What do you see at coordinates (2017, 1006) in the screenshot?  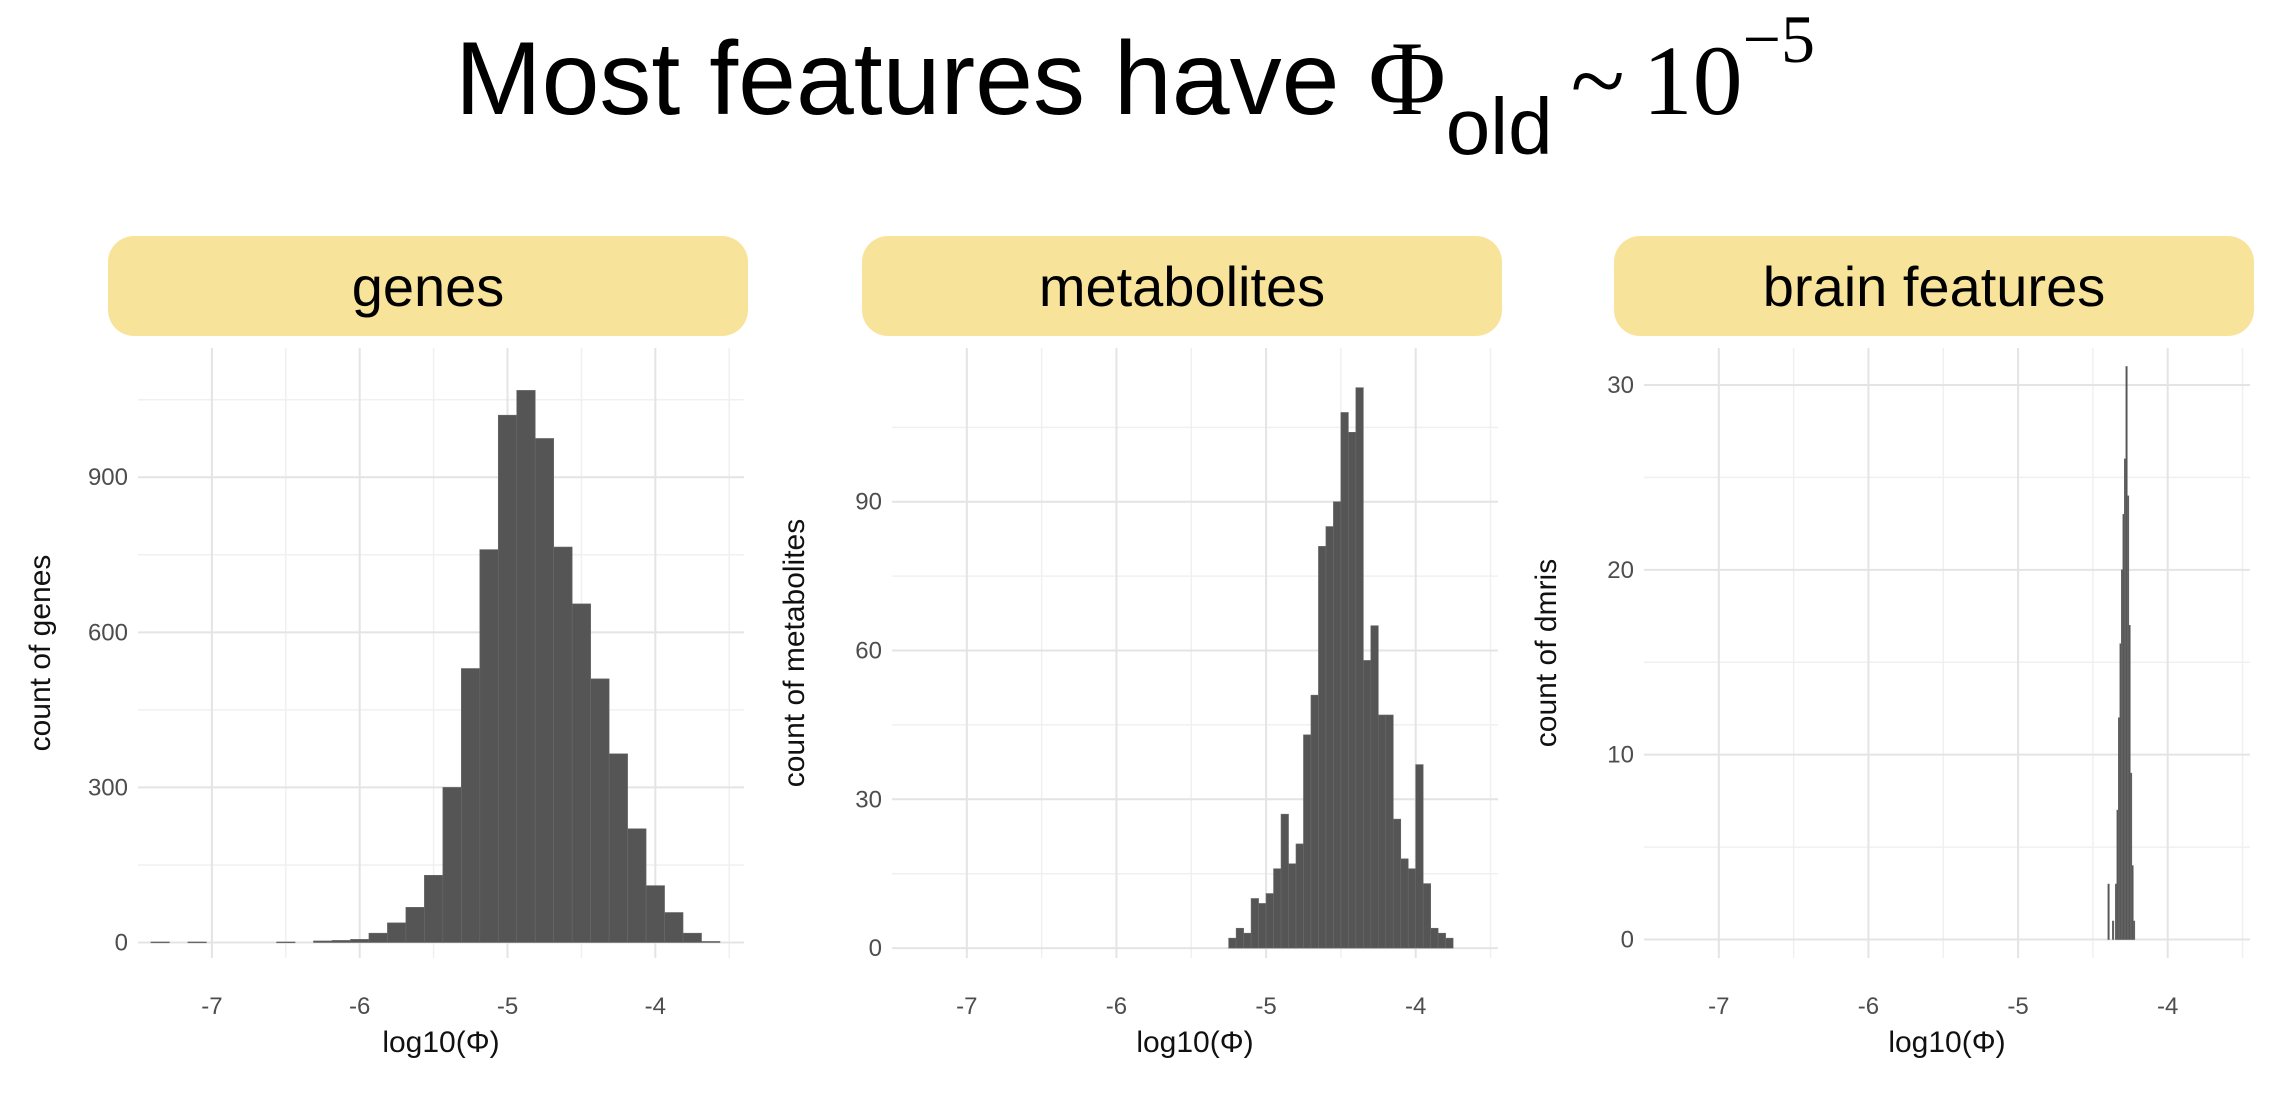 I see `brain-features-x-tick-label: -5` at bounding box center [2017, 1006].